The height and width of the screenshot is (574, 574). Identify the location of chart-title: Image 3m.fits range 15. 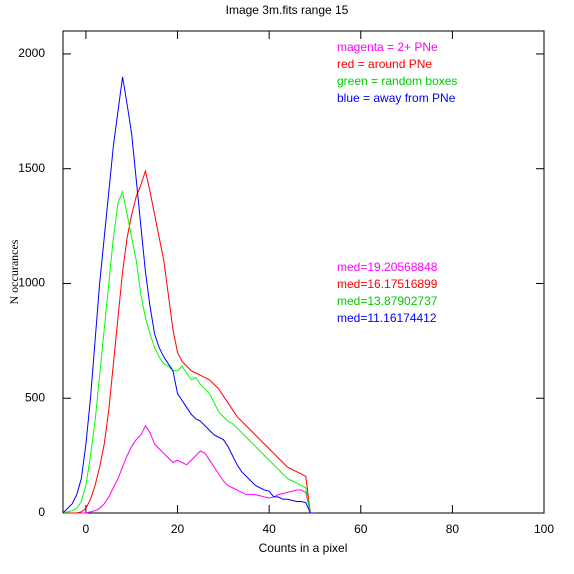
(287, 10).